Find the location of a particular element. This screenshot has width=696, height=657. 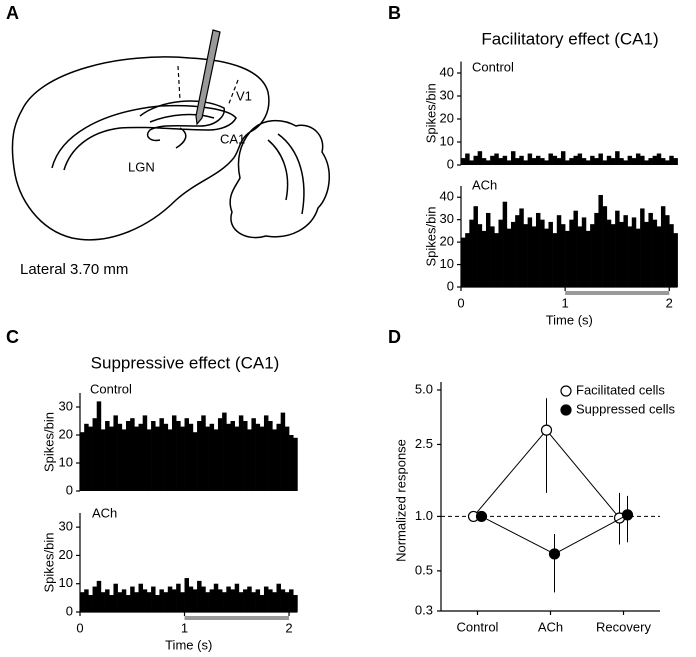

x-tick-label: 2 is located at coordinates (288, 627).